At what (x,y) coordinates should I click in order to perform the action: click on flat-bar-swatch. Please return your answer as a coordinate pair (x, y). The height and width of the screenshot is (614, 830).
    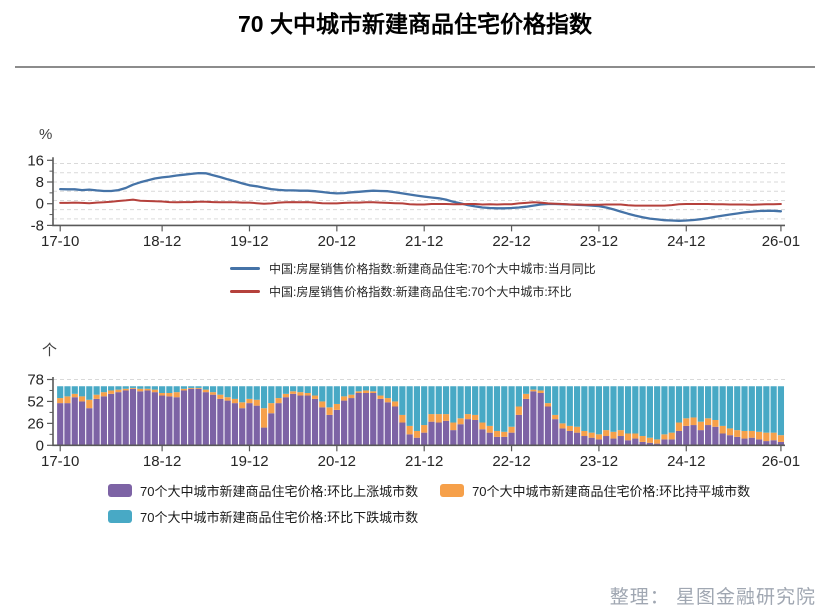
    Looking at the image, I should click on (452, 490).